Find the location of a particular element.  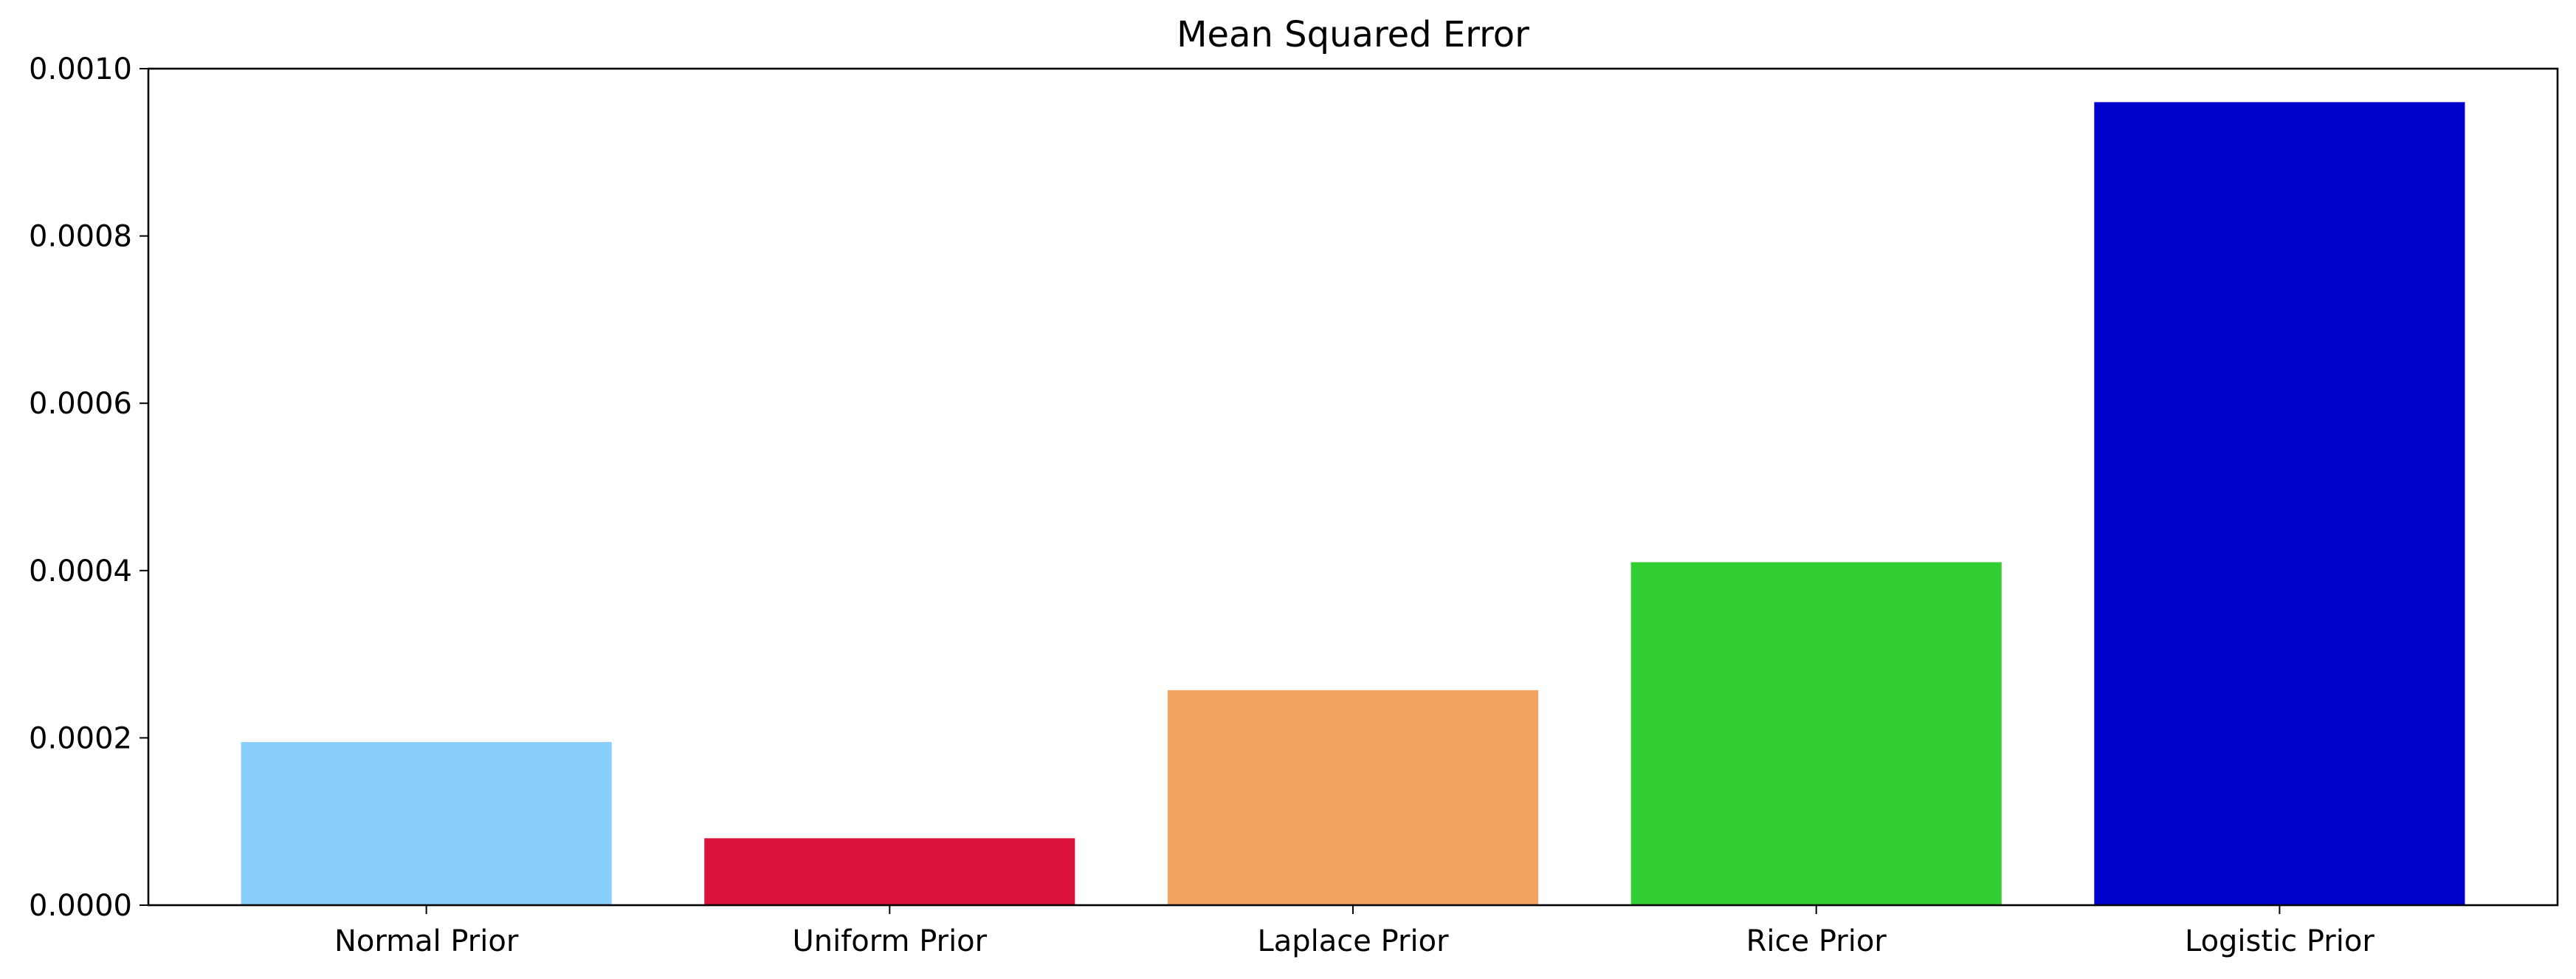

chart-title: Mean Squared Error is located at coordinates (1353, 34).